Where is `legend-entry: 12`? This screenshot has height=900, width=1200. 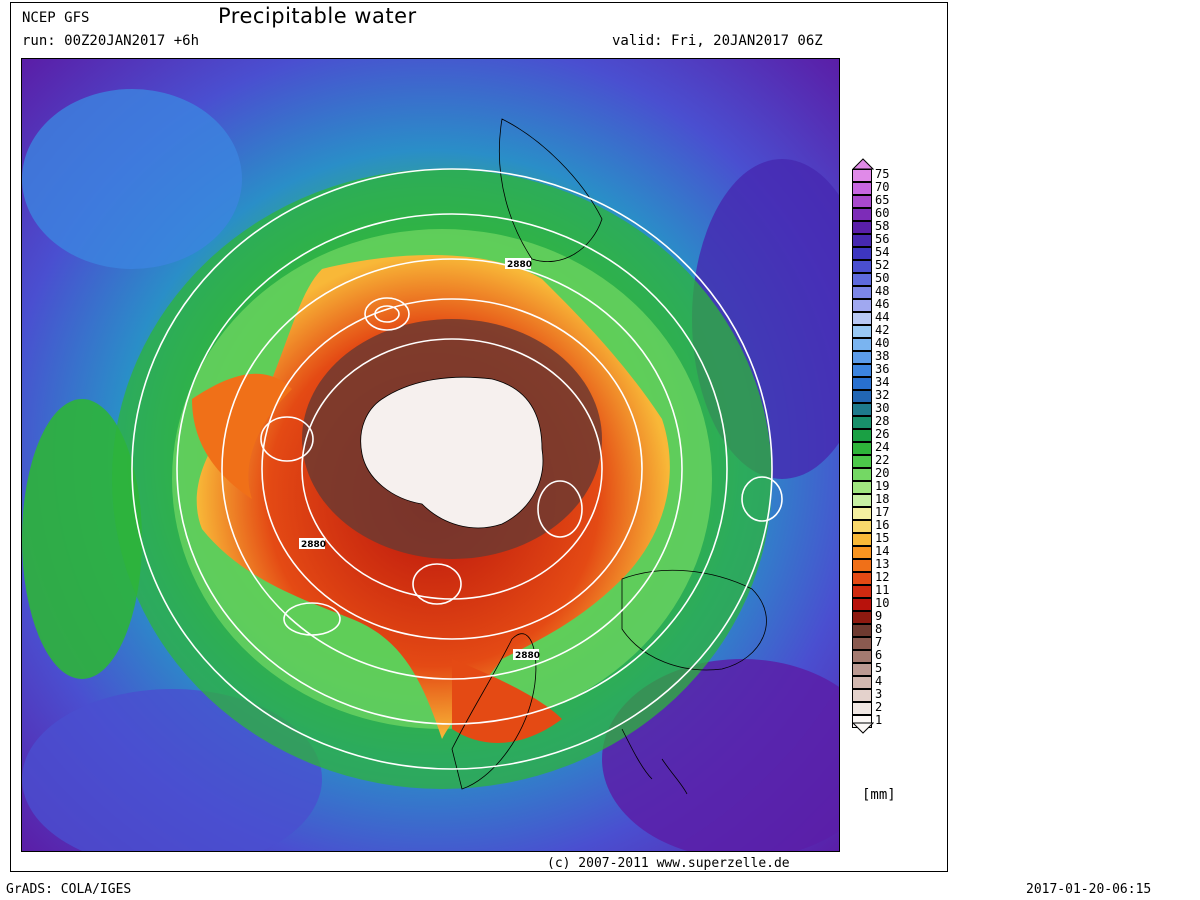 legend-entry: 12 is located at coordinates (897, 578).